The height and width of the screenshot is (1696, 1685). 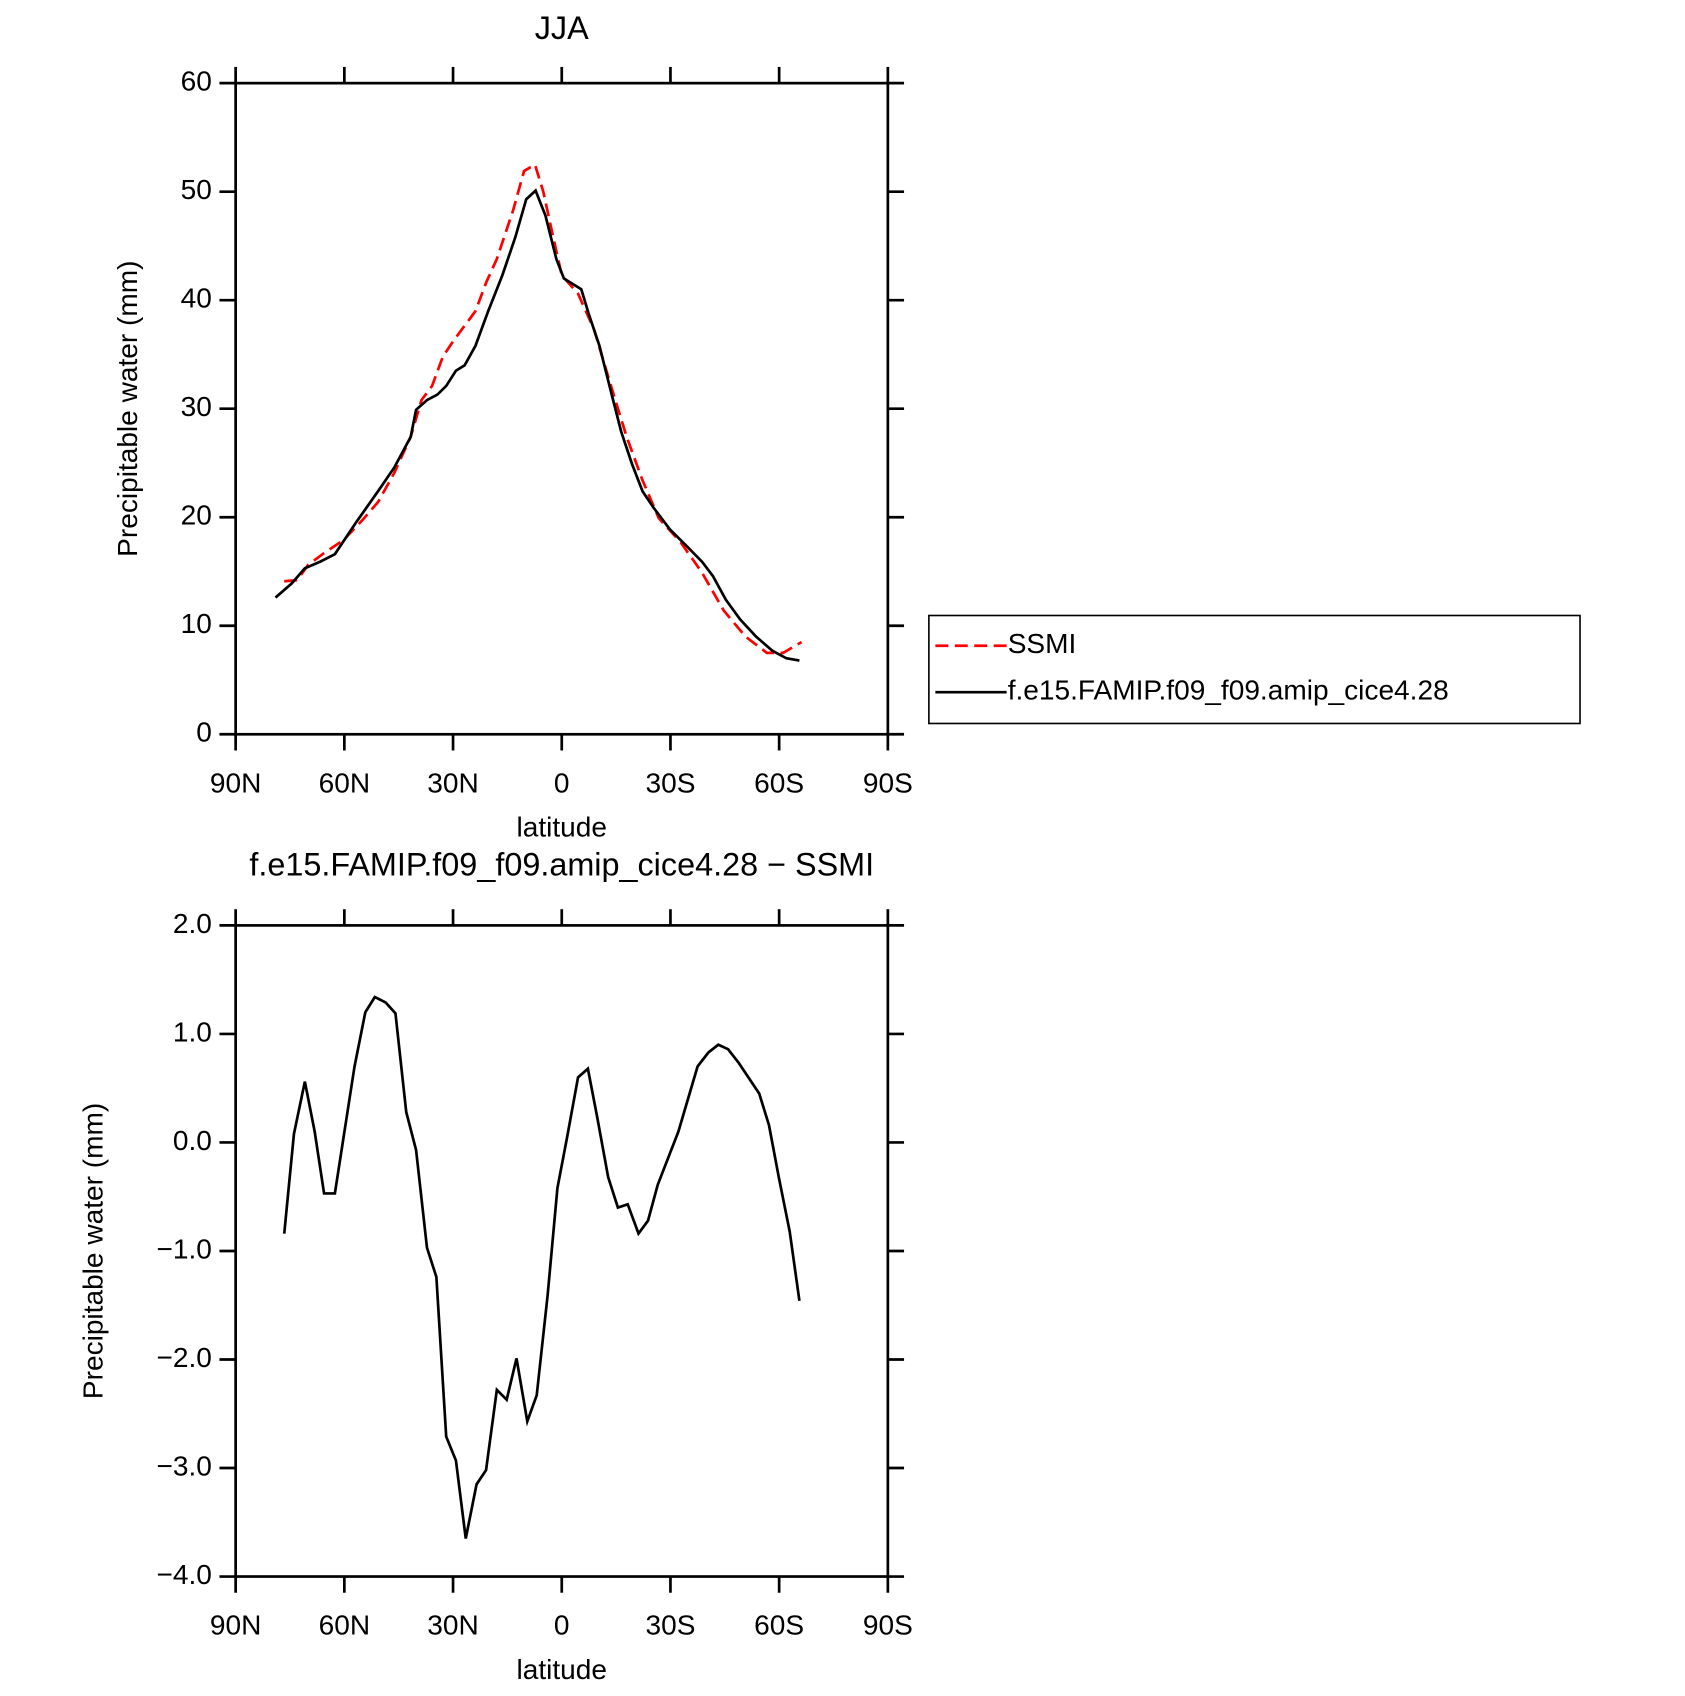 What do you see at coordinates (196, 623) in the screenshot?
I see `y-tick-label: 10` at bounding box center [196, 623].